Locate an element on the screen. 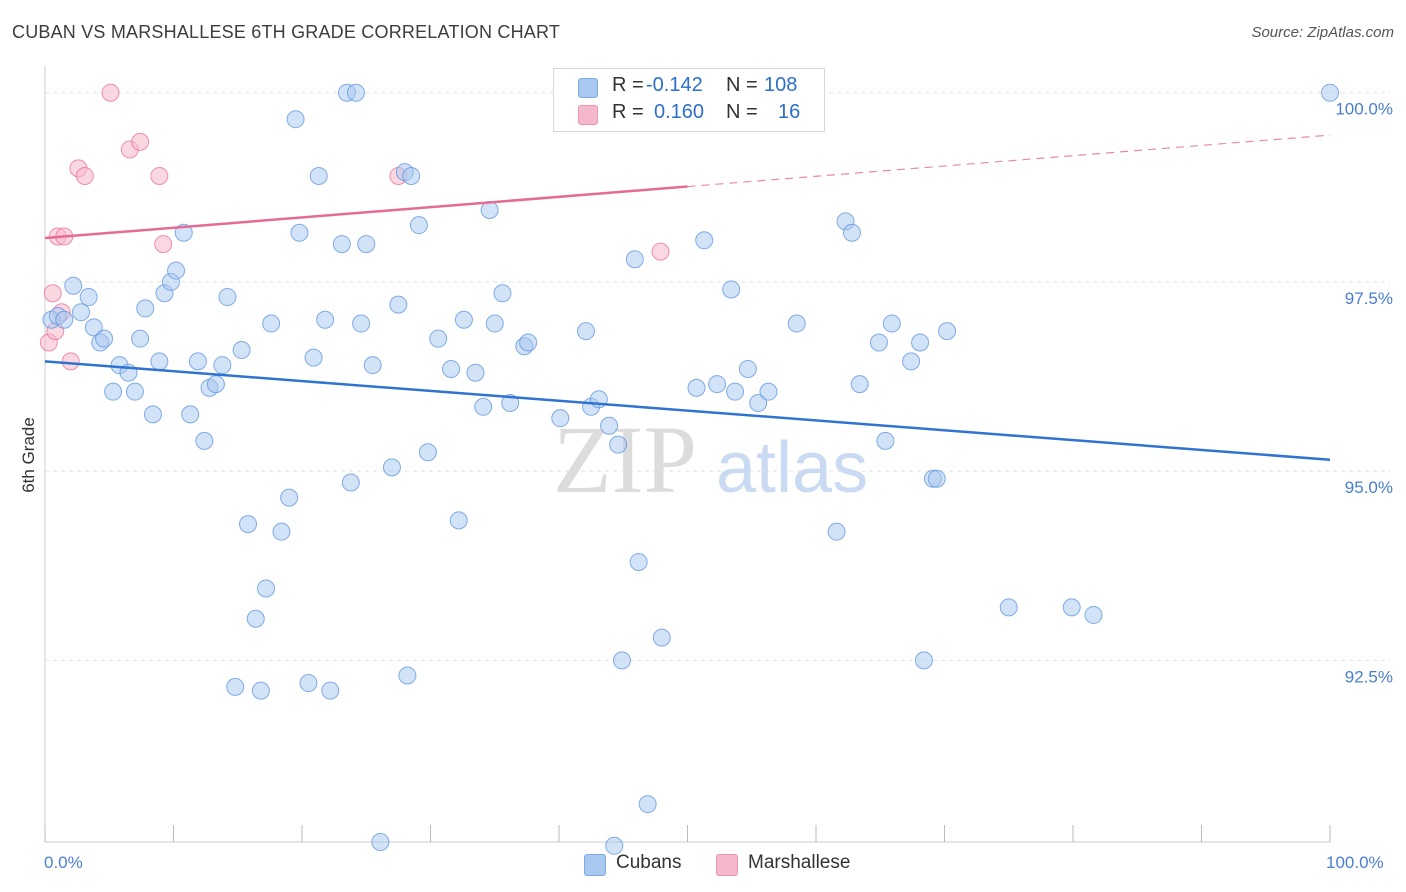  n-value: 16 is located at coordinates (789, 112).